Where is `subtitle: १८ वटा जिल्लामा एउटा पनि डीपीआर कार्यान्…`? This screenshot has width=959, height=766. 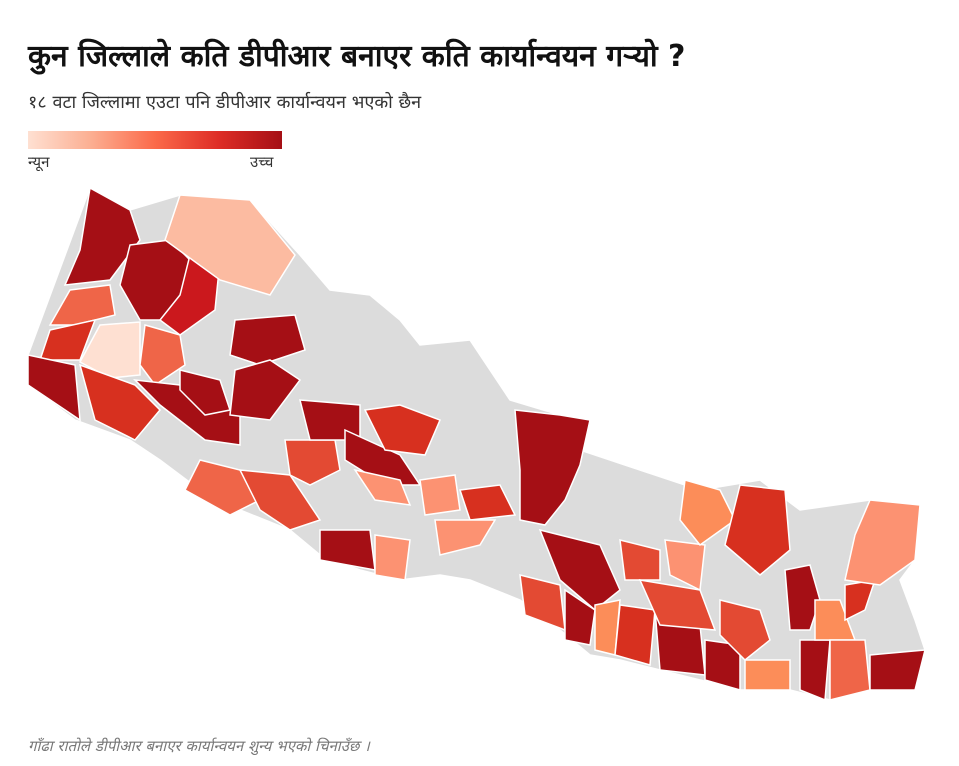
subtitle: १८ वटा जिल्लामा एउटा पनि डीपीआर कार्यान्… is located at coordinates (225, 102).